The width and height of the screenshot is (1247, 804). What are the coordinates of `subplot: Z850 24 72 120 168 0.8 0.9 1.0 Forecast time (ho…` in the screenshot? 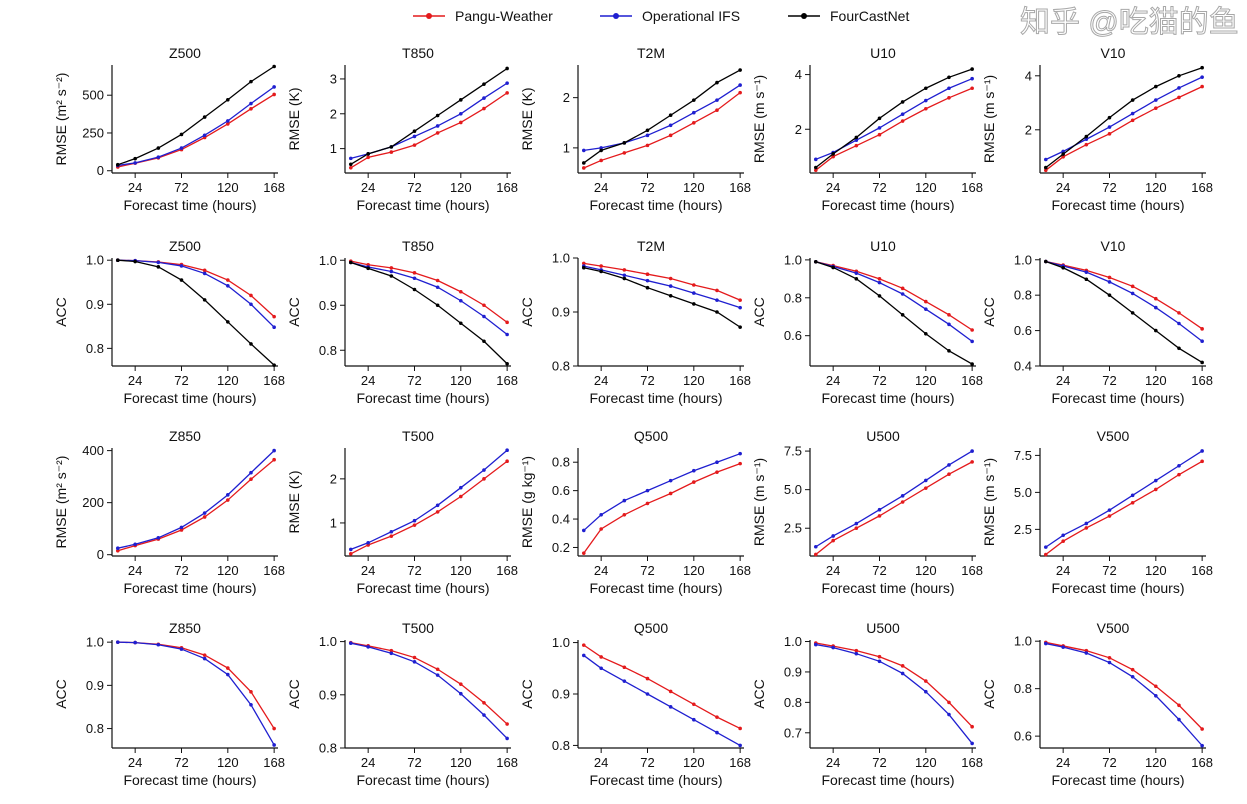 It's located at (169, 704).